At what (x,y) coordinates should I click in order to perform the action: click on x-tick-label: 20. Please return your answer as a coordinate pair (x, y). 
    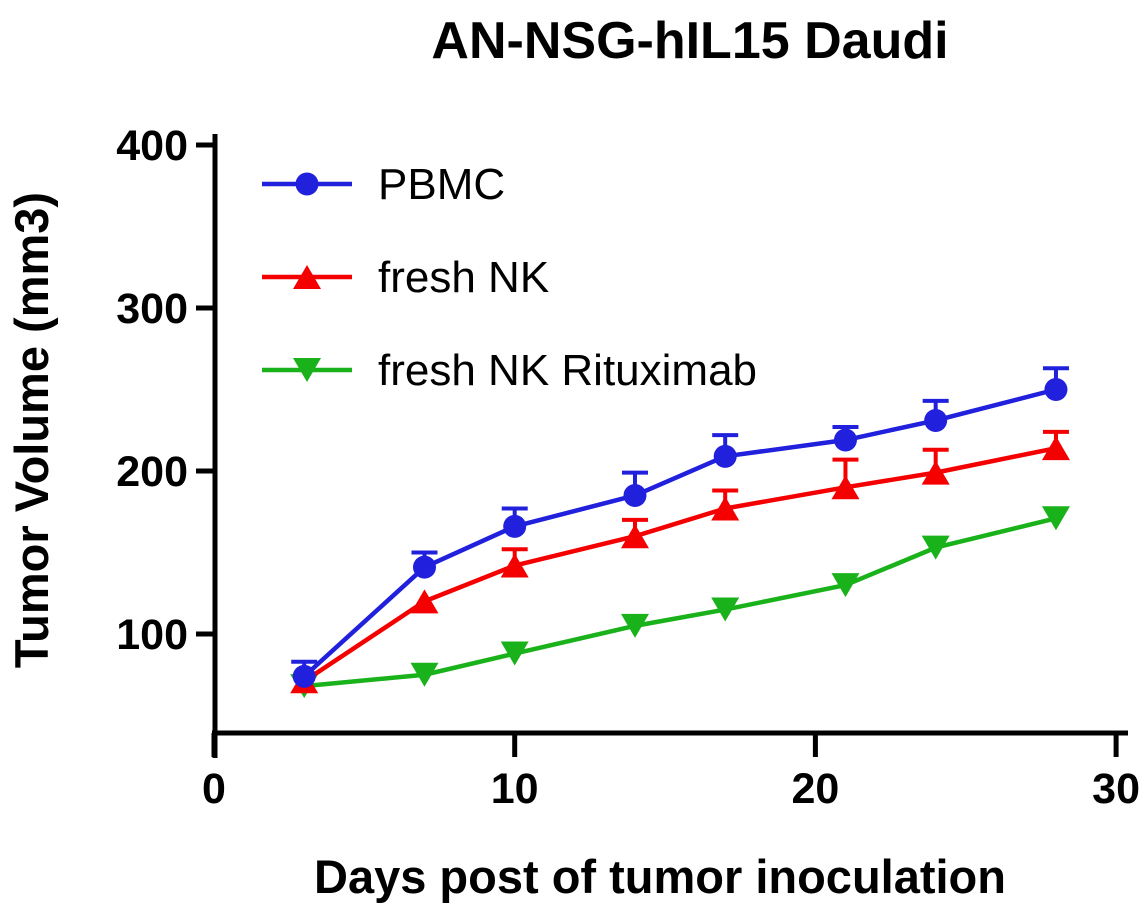
    Looking at the image, I should click on (815, 789).